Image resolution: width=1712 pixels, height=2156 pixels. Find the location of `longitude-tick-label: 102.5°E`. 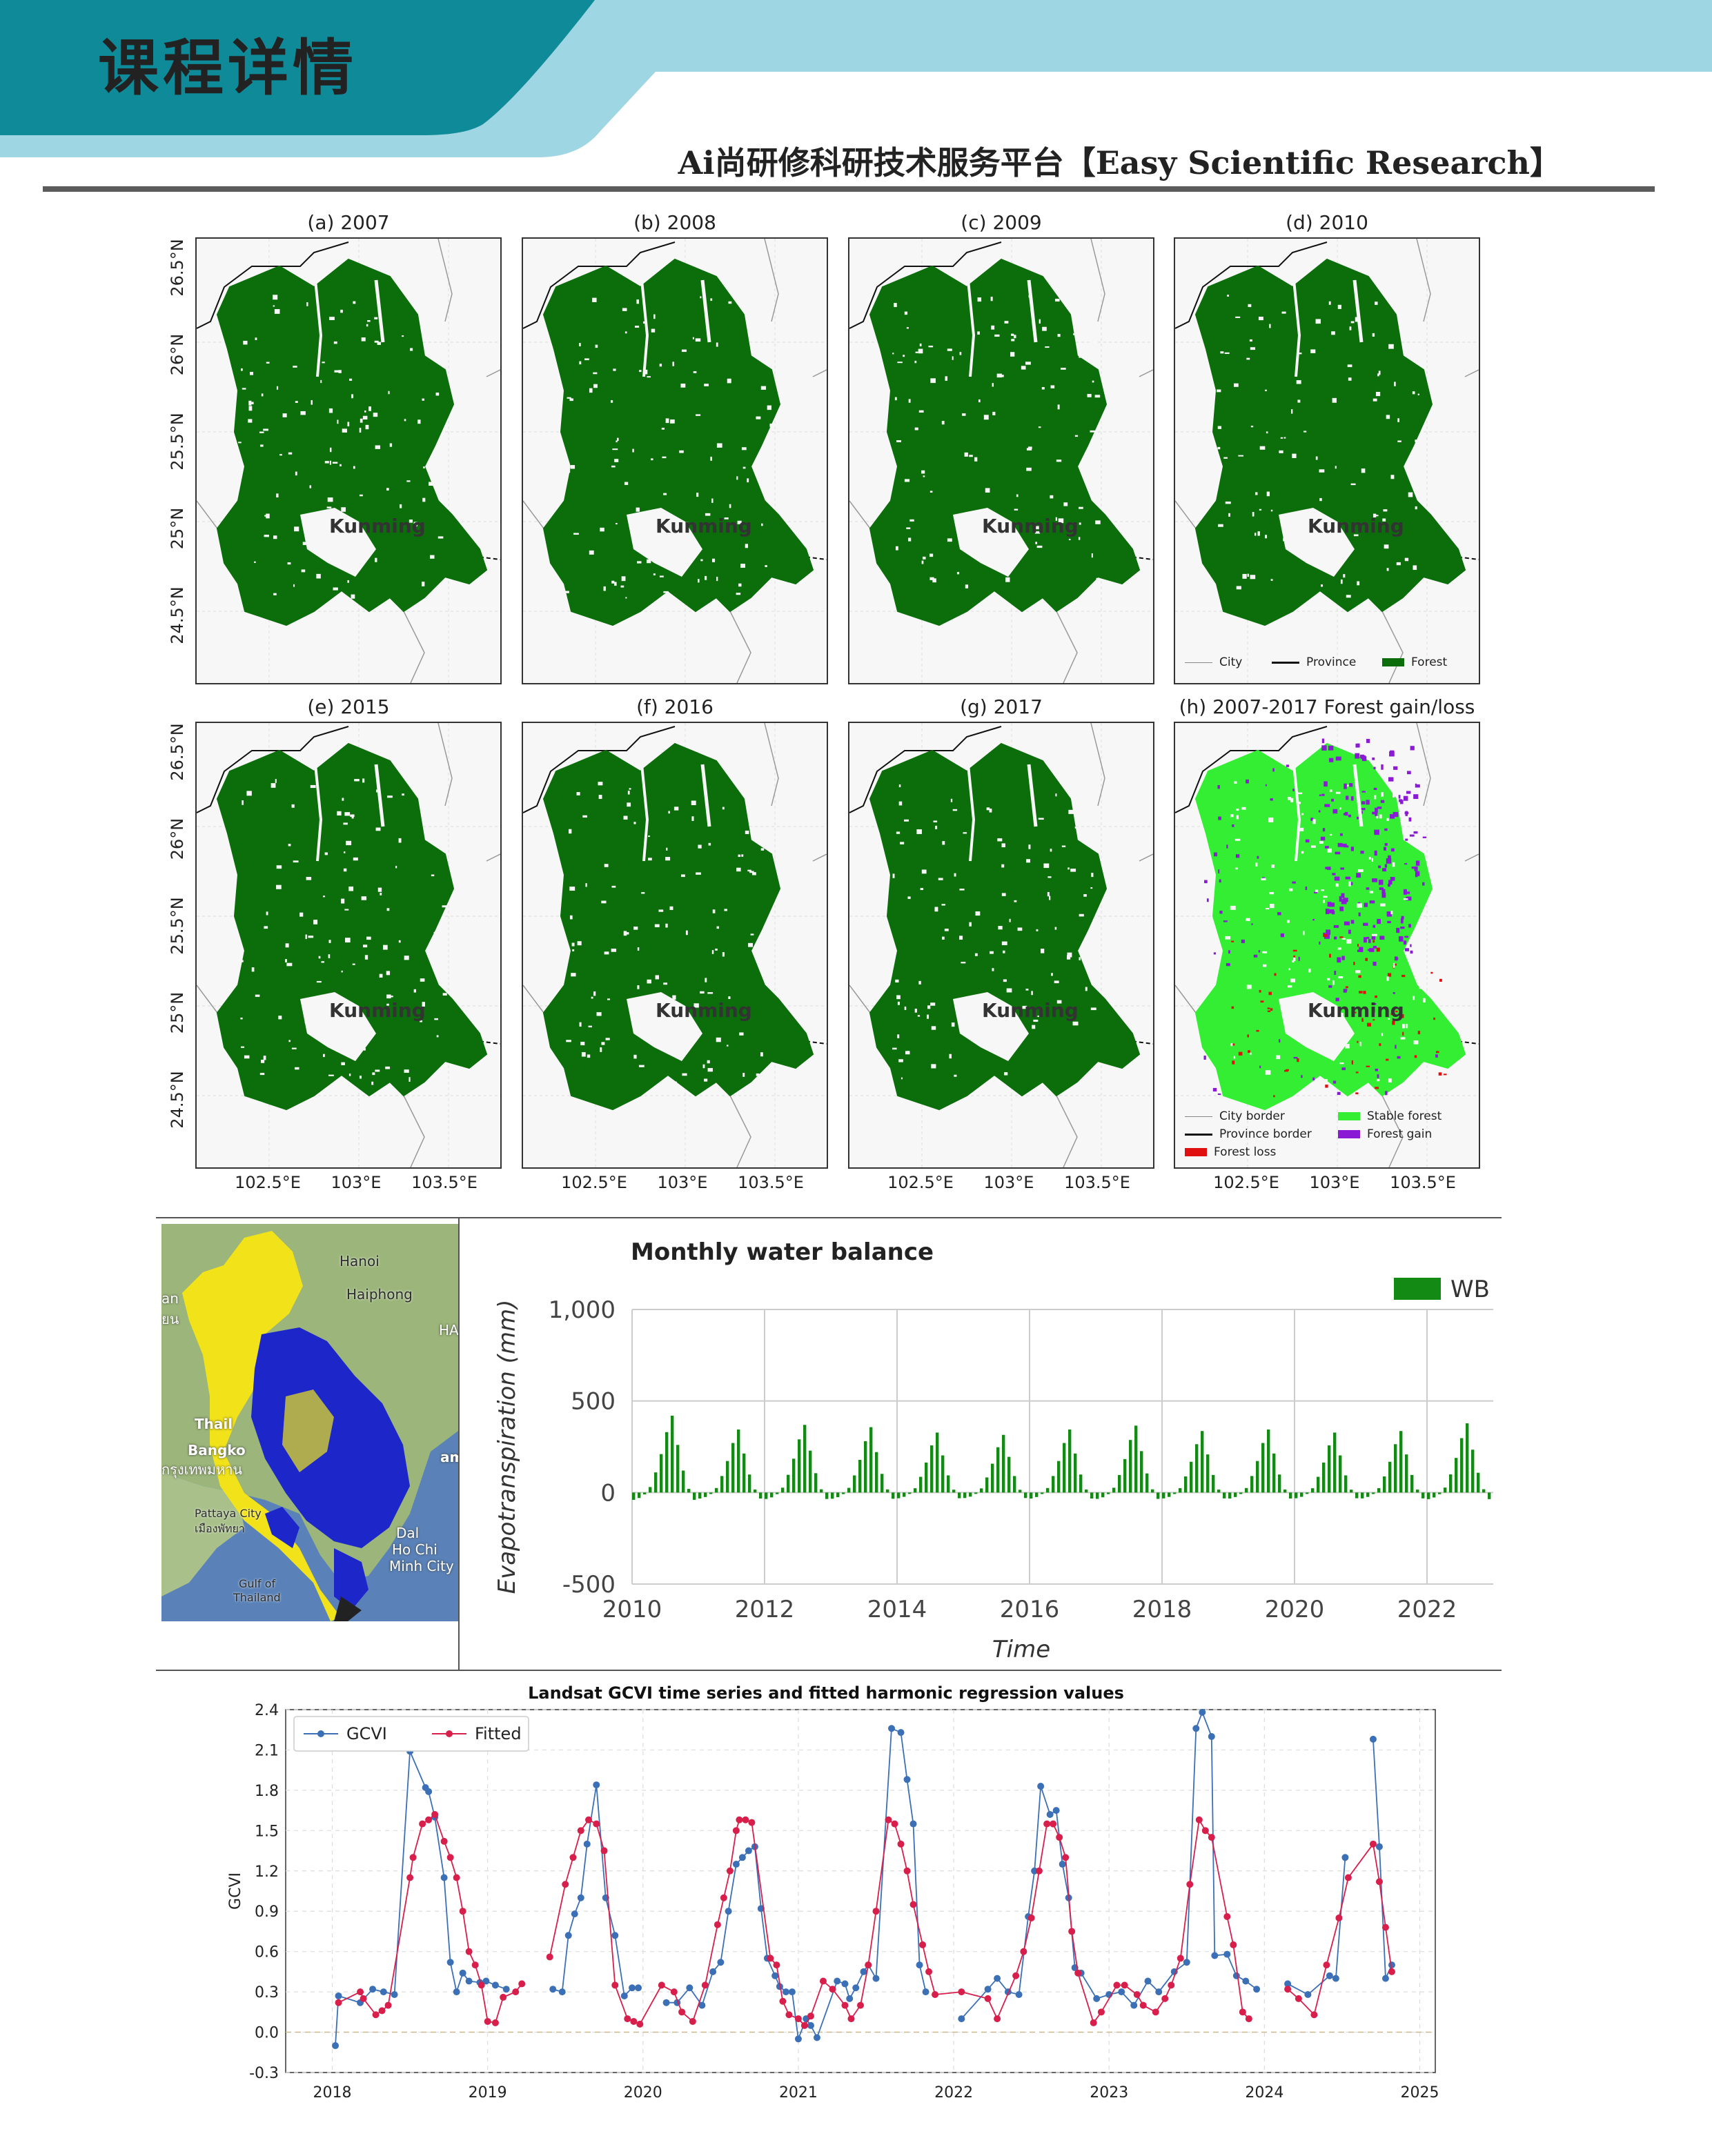

longitude-tick-label: 102.5°E is located at coordinates (920, 1182).